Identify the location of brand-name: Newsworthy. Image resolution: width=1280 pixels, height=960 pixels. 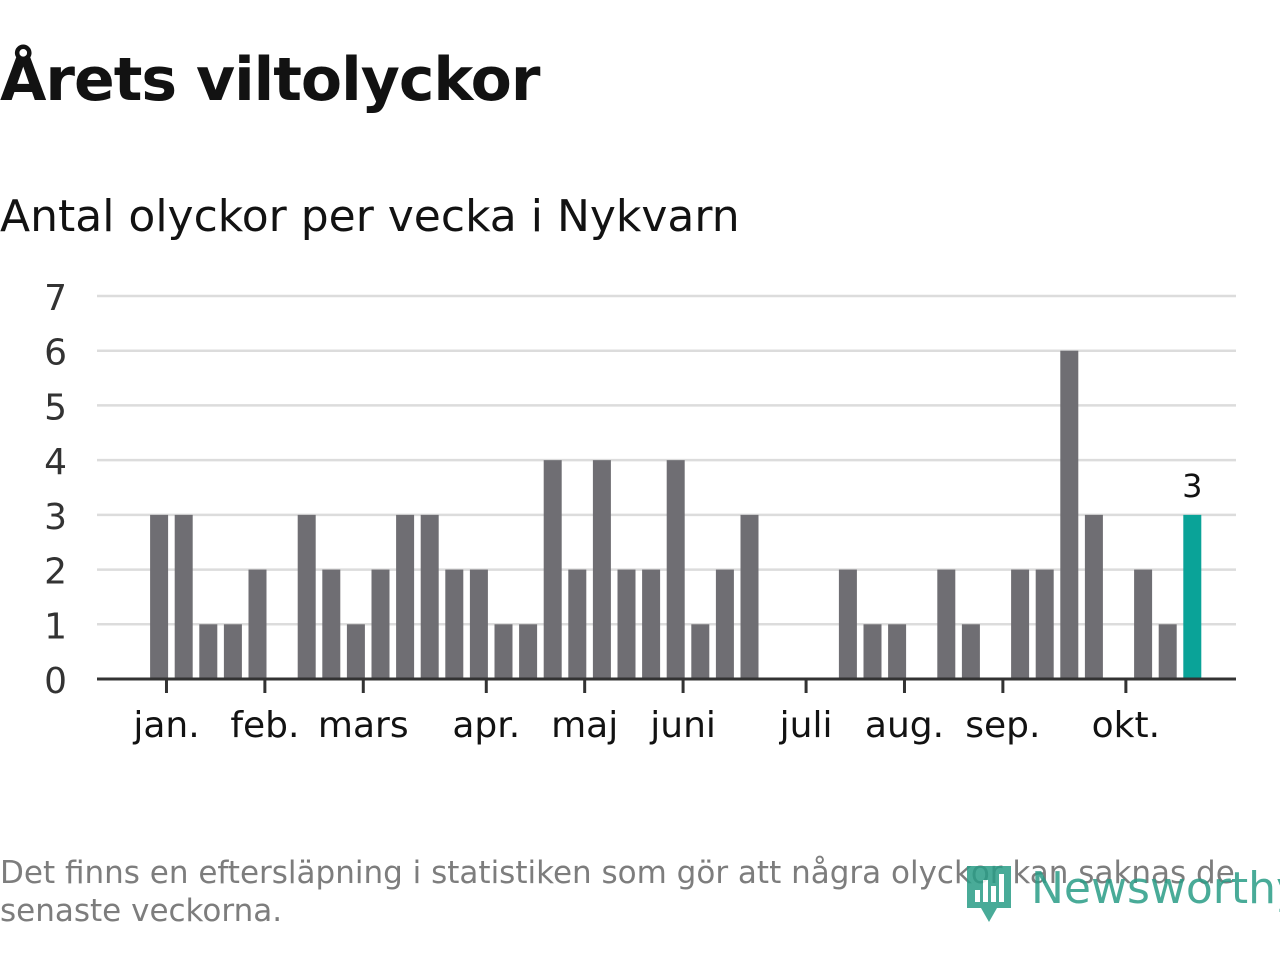
(1155, 888).